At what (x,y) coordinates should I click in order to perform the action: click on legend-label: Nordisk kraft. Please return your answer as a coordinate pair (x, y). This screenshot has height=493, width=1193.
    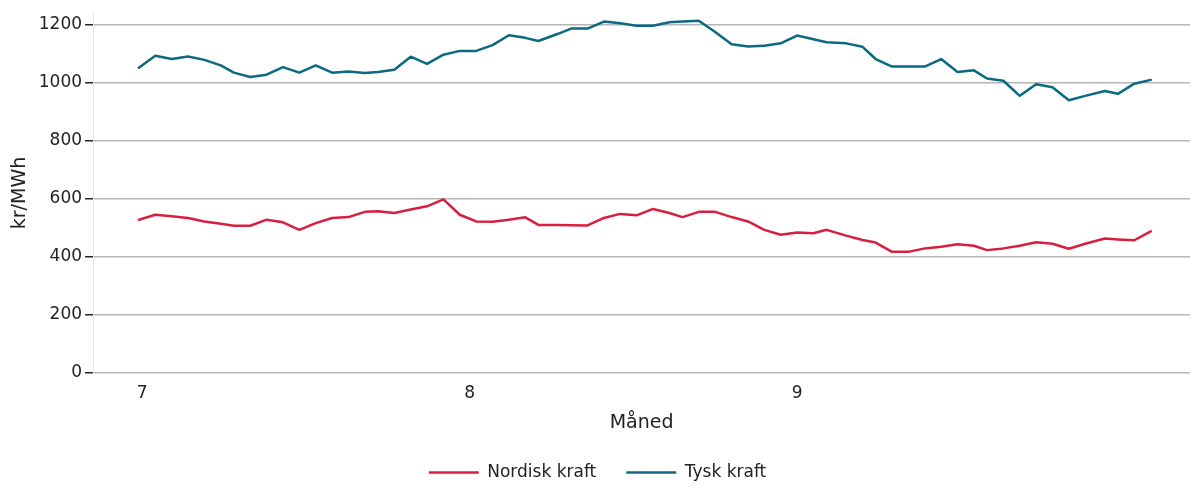
    Looking at the image, I should click on (542, 470).